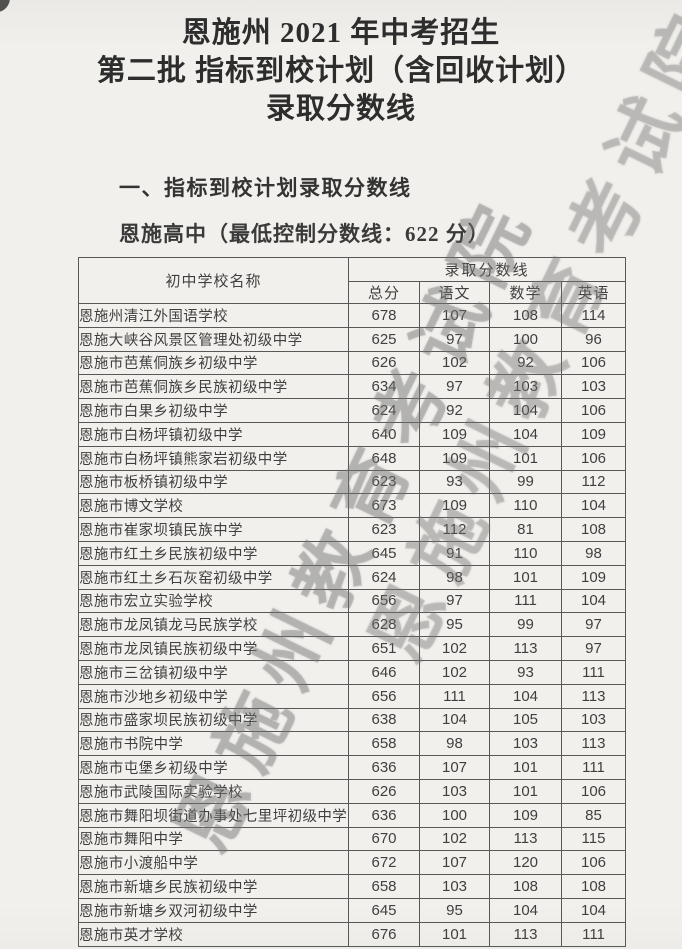  I want to click on table-row: 恩施市芭蕉侗族乡初级中学 626 102 92 106, so click(352, 363).